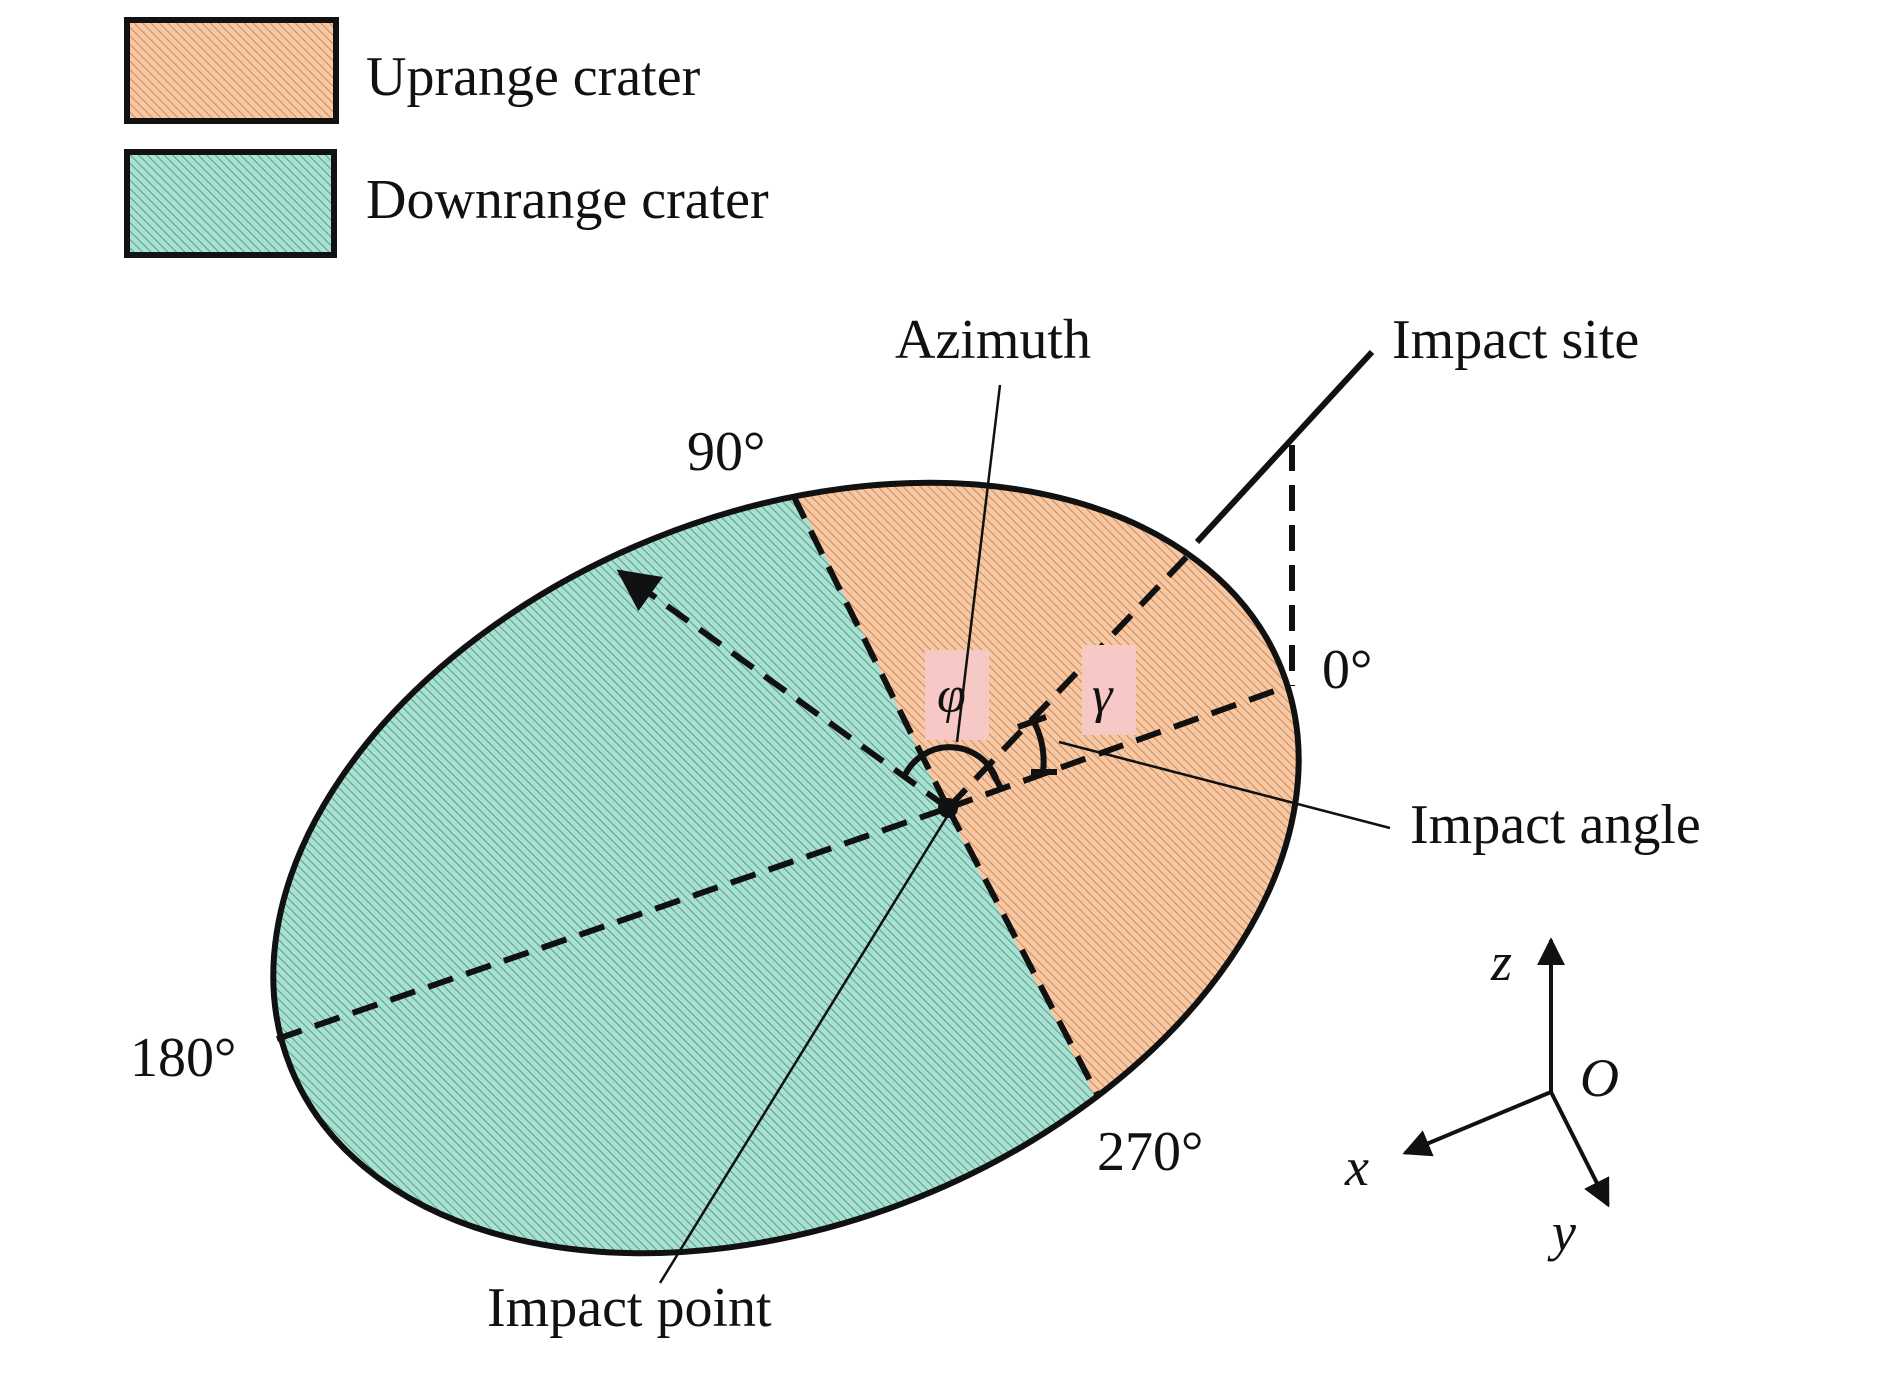 This screenshot has width=1889, height=1382. What do you see at coordinates (726, 452) in the screenshot?
I see `degree-90-label: 90°` at bounding box center [726, 452].